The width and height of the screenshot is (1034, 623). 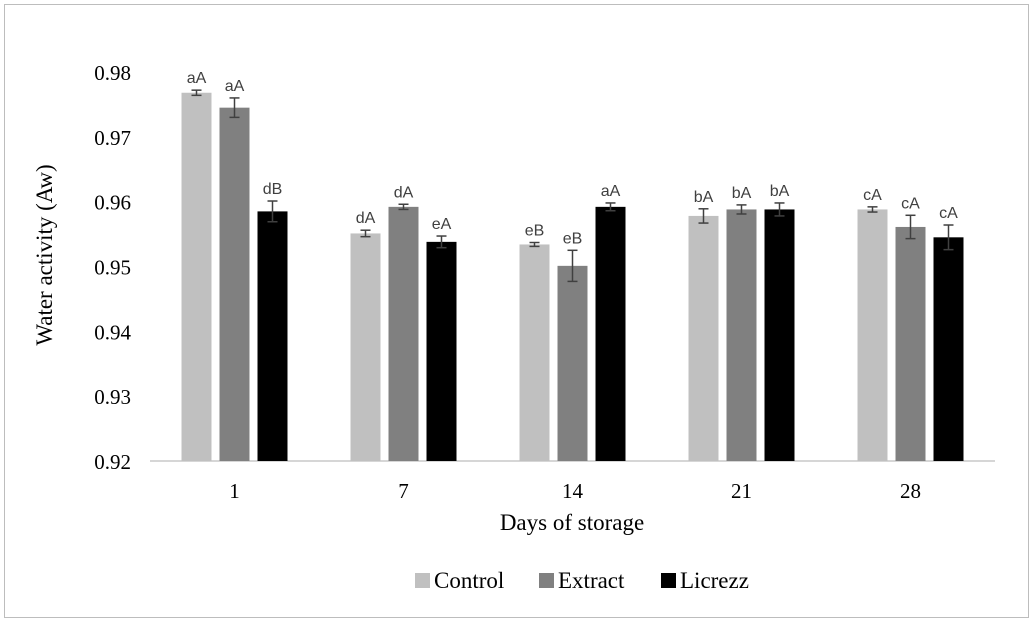 I want to click on data-label: eA, so click(x=442, y=224).